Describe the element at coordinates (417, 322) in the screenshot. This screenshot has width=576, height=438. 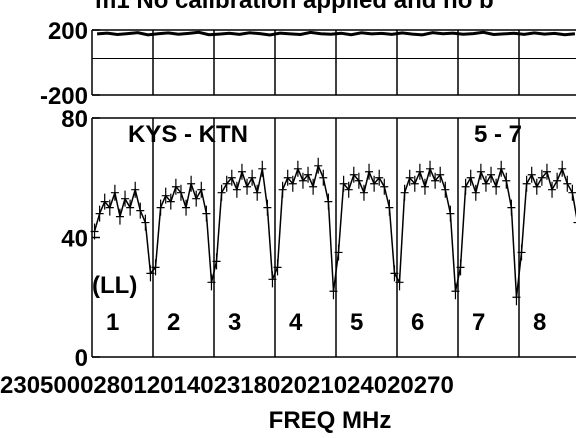
I see `if-label: 6` at that location.